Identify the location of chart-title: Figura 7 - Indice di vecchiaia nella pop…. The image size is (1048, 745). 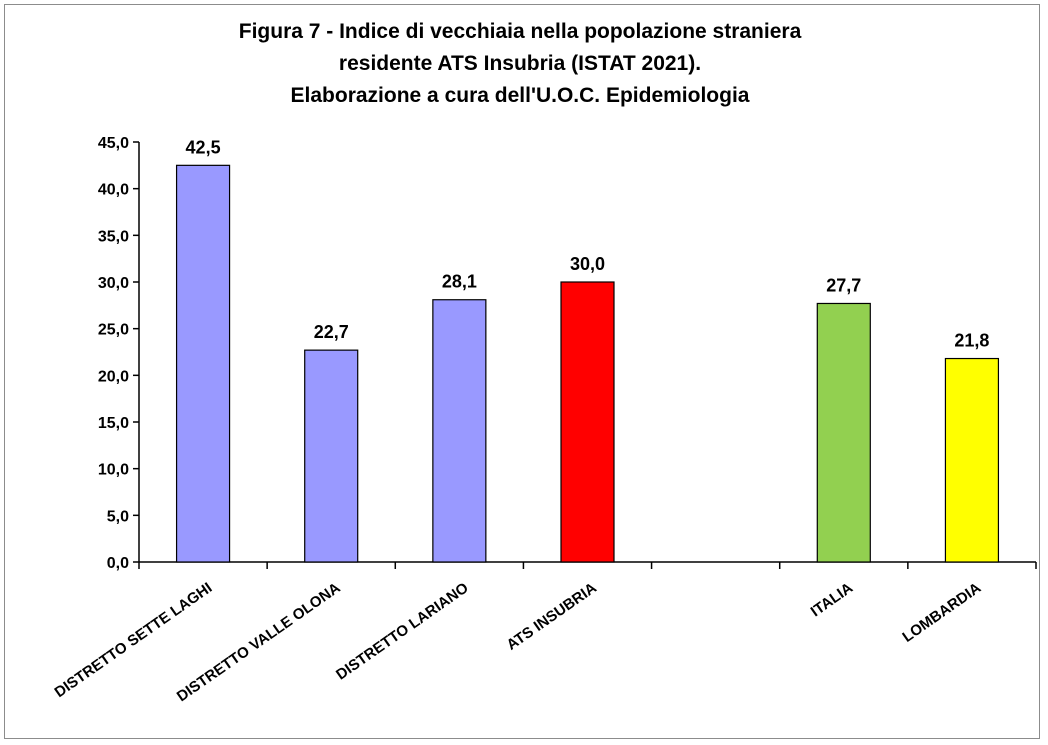
(520, 64).